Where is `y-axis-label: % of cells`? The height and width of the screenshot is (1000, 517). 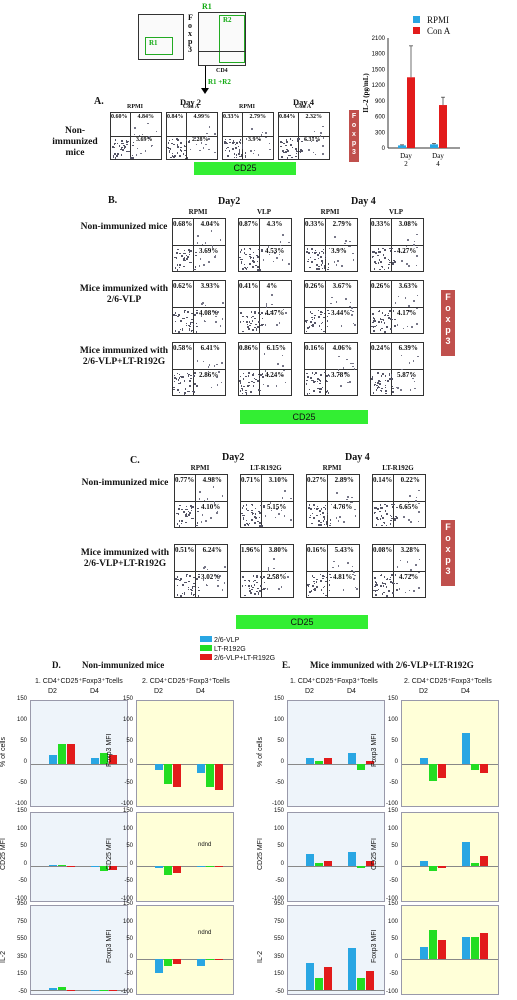
y-axis-label: % of cells is located at coordinates (260, 751).